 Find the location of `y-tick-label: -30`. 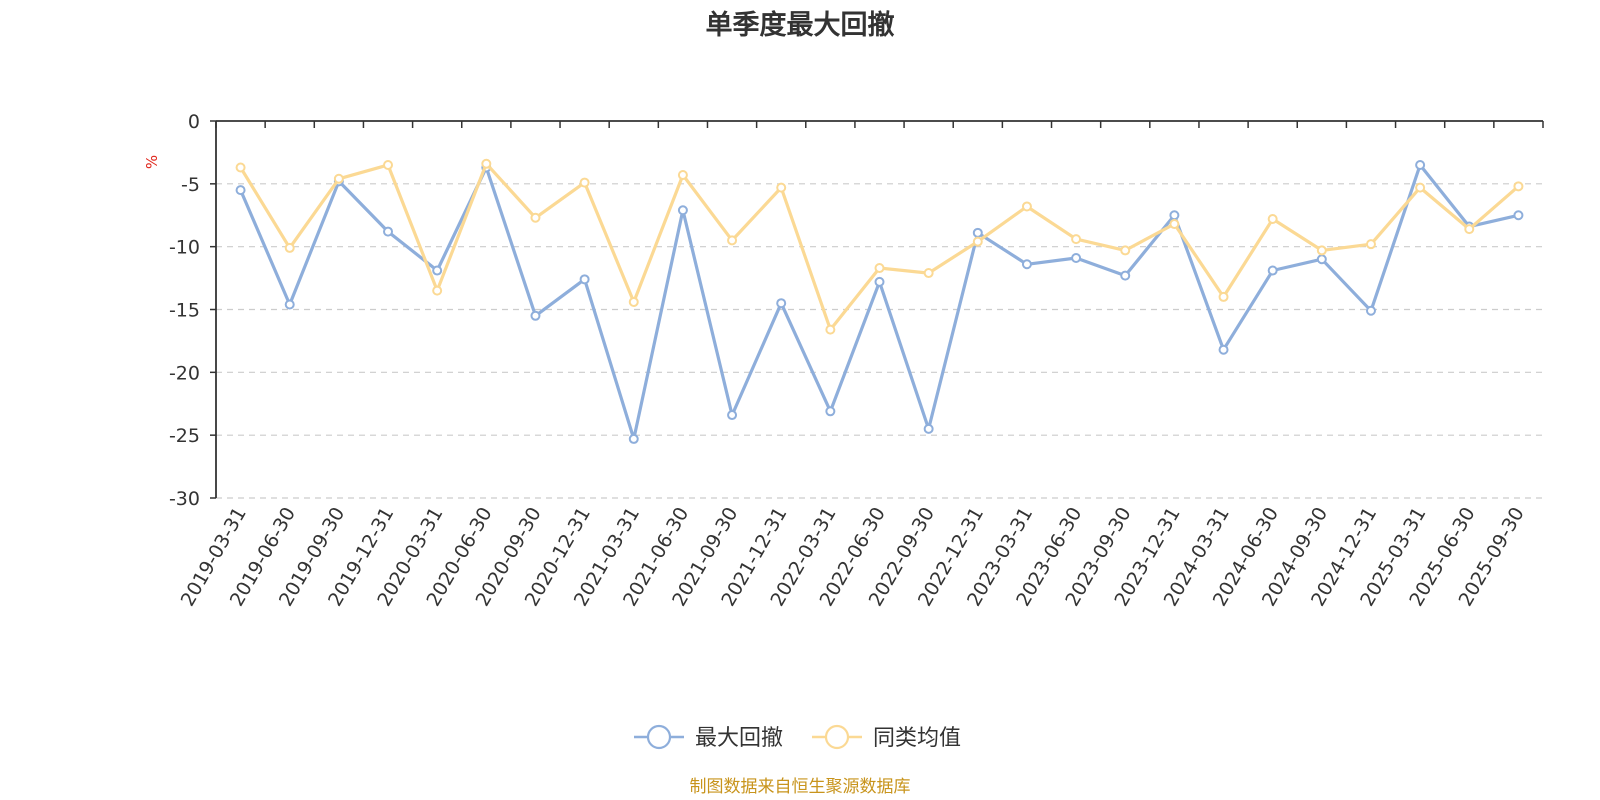

y-tick-label: -30 is located at coordinates (184, 499).